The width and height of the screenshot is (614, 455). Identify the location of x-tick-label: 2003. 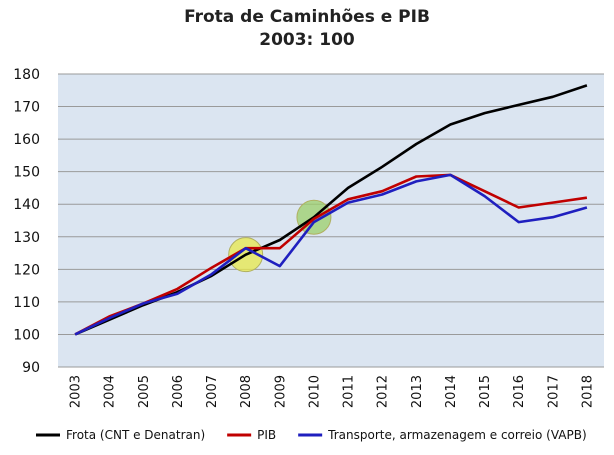
(76, 391).